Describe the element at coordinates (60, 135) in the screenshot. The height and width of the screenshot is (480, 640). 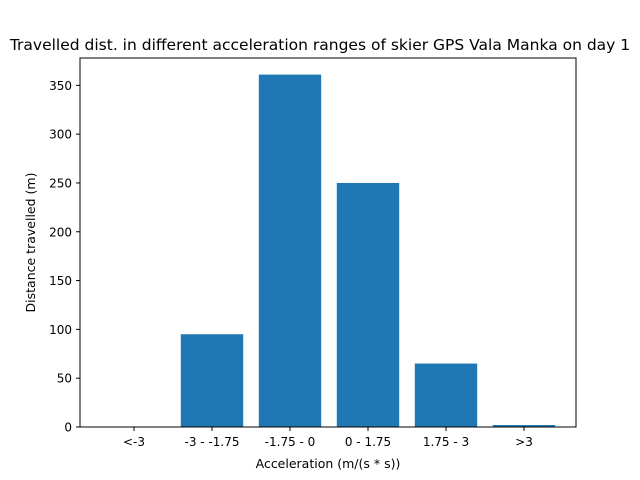
I see `y-tick-label: 300` at that location.